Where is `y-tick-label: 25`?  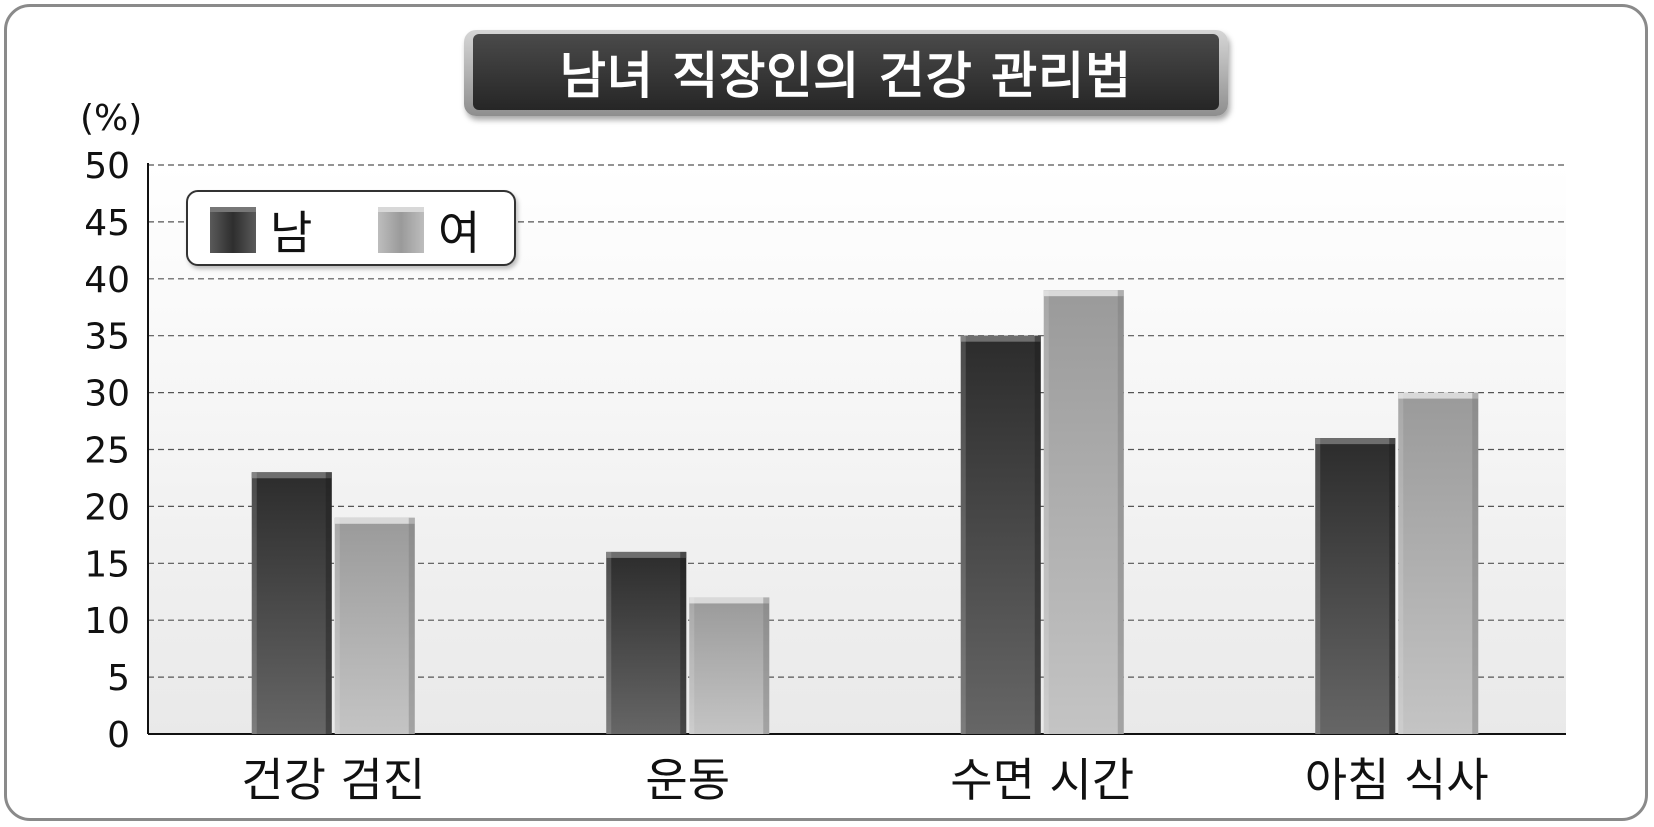 y-tick-label: 25 is located at coordinates (107, 451).